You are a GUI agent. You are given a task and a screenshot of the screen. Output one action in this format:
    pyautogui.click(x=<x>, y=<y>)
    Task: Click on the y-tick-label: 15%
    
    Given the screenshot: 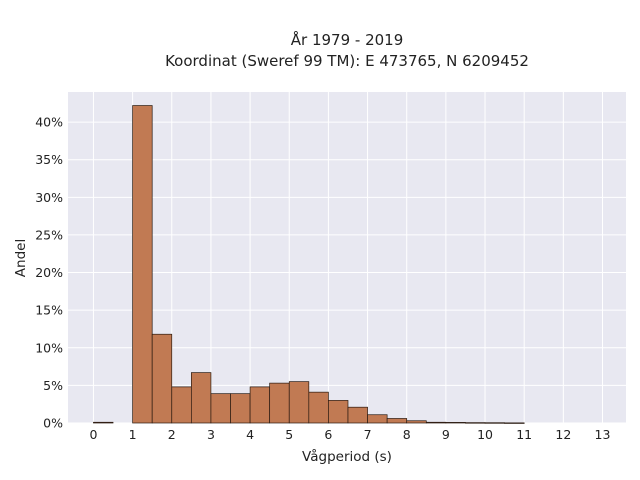 What is the action you would take?
    pyautogui.click(x=49, y=310)
    